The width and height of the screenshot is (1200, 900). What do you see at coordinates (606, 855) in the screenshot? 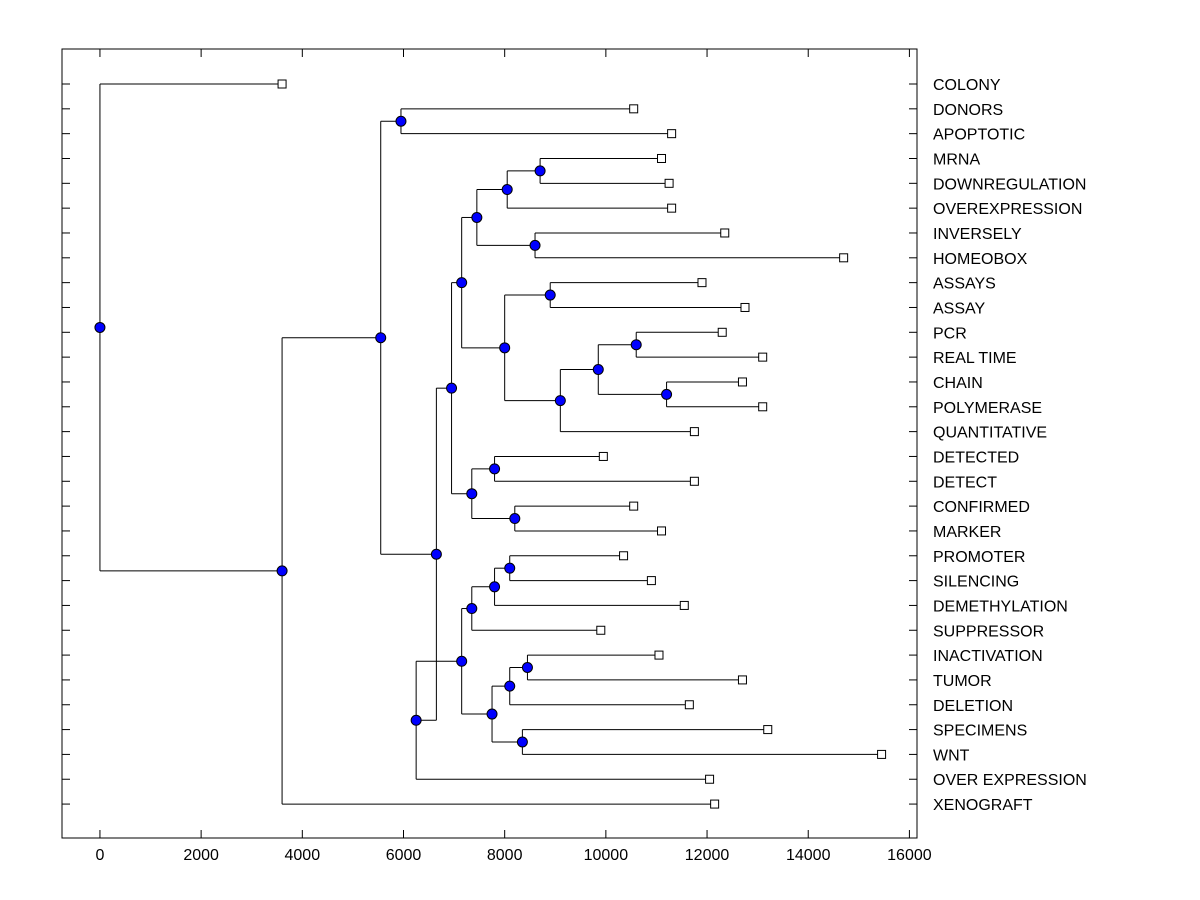
I see `x-tick-label-10000: 10000` at bounding box center [606, 855].